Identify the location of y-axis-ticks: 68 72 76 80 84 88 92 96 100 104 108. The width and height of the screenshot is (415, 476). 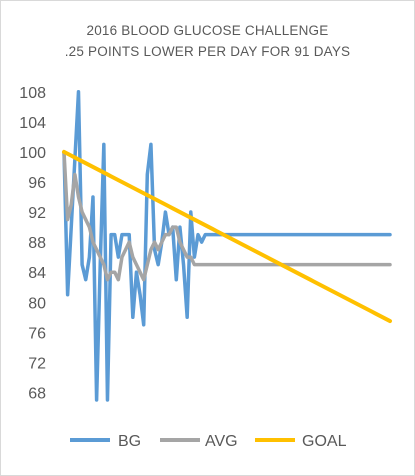
(32, 244).